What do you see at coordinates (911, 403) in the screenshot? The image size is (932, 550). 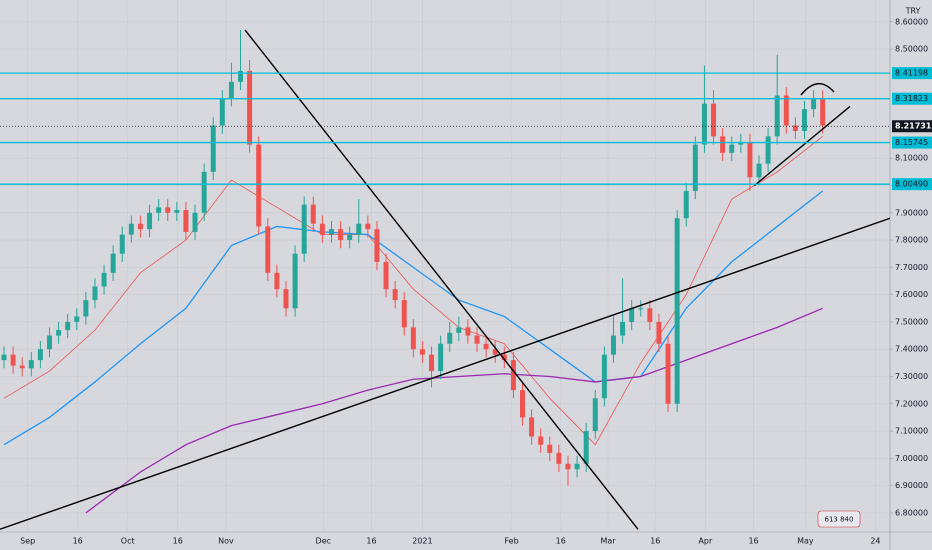 I see `y-tick-label: 7.20000` at bounding box center [911, 403].